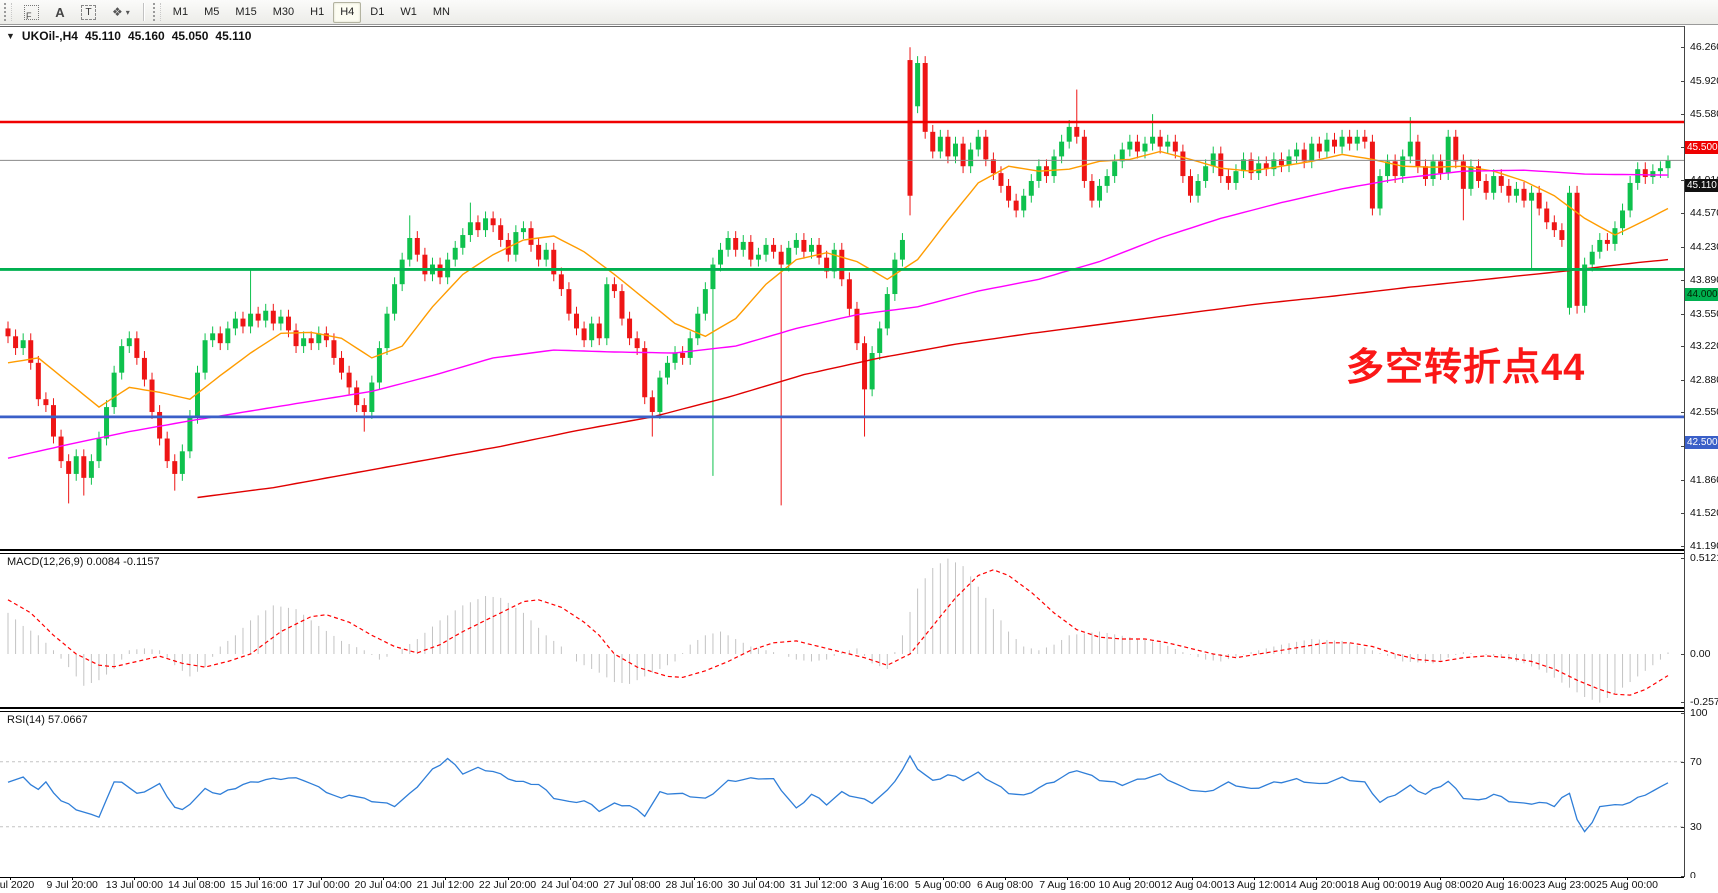  What do you see at coordinates (8, 12) in the screenshot?
I see `toolbar-drag-handle` at bounding box center [8, 12].